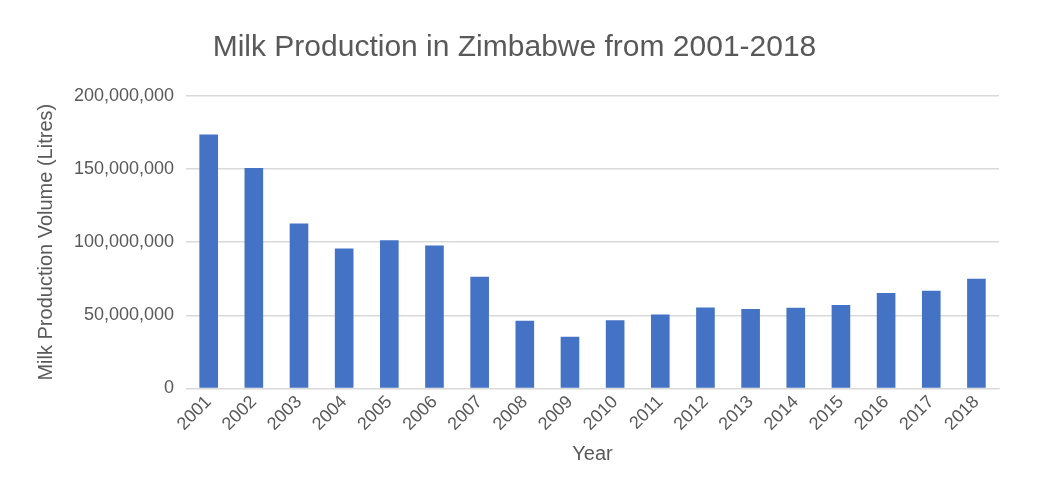 The height and width of the screenshot is (490, 1039). What do you see at coordinates (124, 94) in the screenshot?
I see `y-tick-label: 200,000,000` at bounding box center [124, 94].